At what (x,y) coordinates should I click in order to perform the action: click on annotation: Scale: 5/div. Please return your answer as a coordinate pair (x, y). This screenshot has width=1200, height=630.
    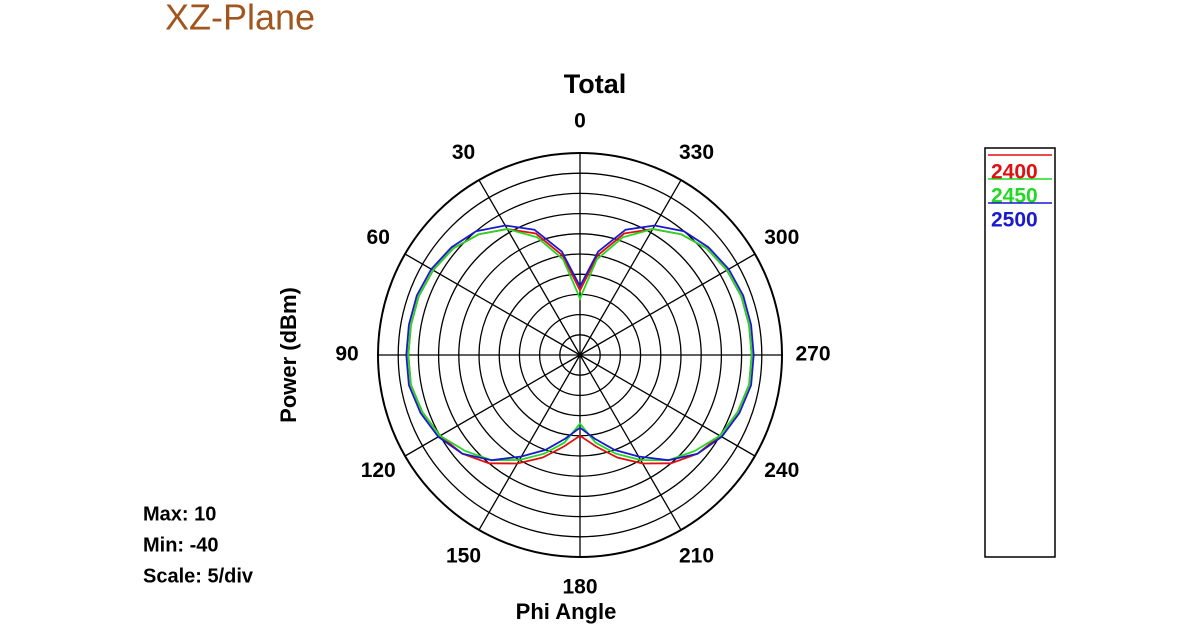
    Looking at the image, I should click on (198, 576).